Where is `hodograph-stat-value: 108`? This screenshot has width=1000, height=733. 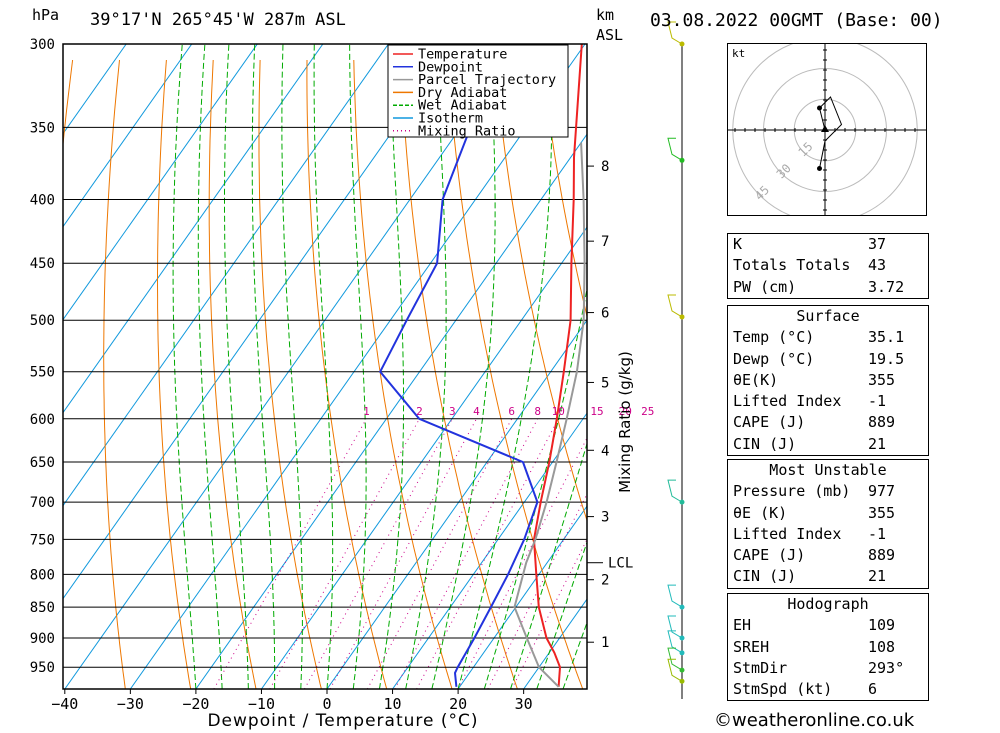
hodograph-stat-value: 108 is located at coordinates (882, 646).